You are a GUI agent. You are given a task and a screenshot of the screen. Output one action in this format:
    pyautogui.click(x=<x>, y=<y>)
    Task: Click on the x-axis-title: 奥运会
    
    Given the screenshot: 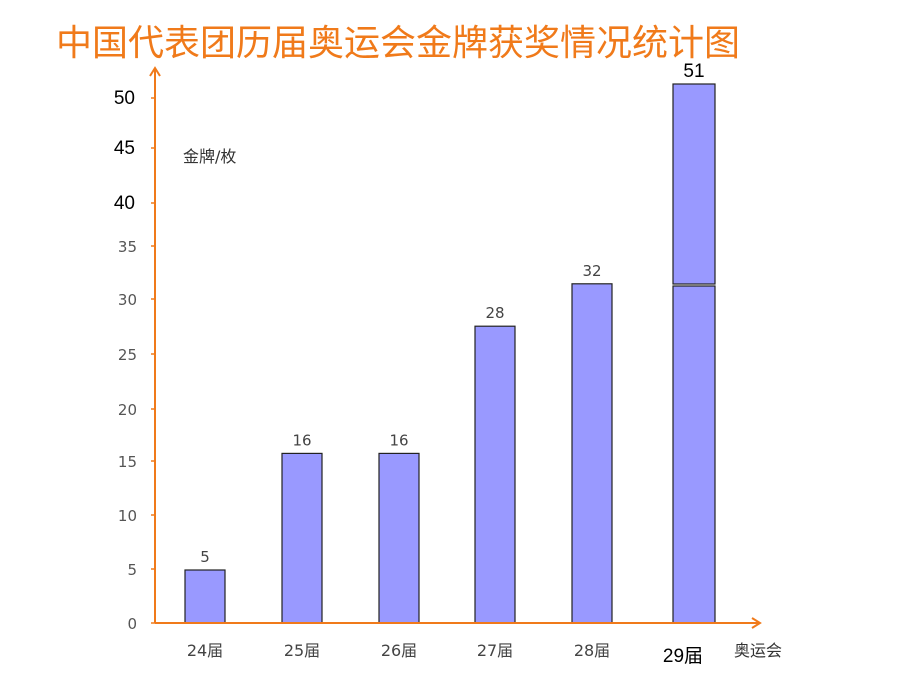 What is the action you would take?
    pyautogui.click(x=758, y=650)
    